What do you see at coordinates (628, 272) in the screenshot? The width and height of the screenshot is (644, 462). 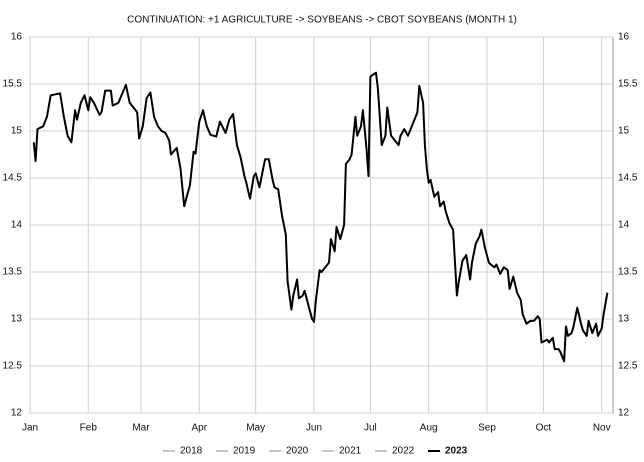 I see `y2-tick-label: 13.5` at bounding box center [628, 272].